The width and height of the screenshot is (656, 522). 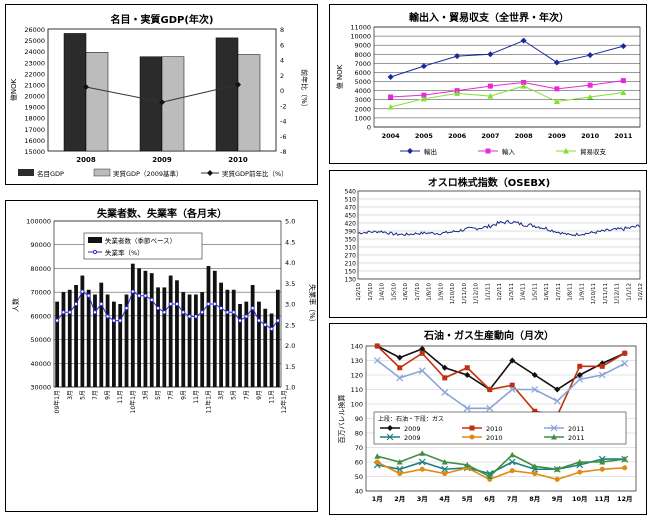 I want to click on x-tick-label: 1/7/11, so click(x=559, y=292).